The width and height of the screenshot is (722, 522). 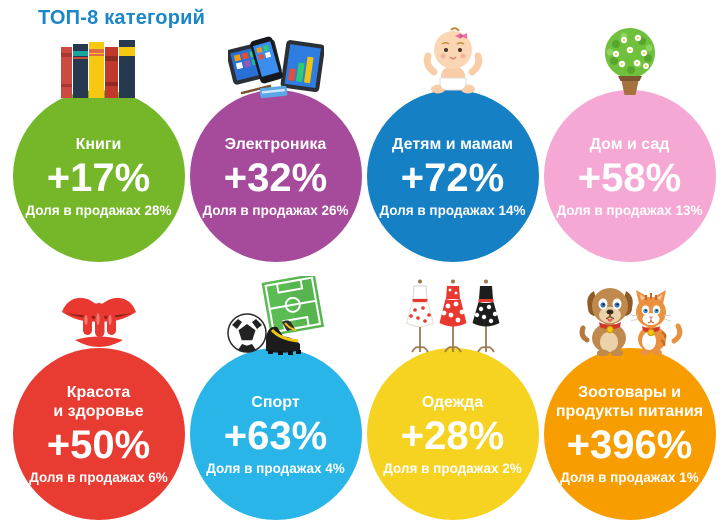 I want to click on category-card: Одежда +28% Доля в продажах 2%, so click(x=452, y=397).